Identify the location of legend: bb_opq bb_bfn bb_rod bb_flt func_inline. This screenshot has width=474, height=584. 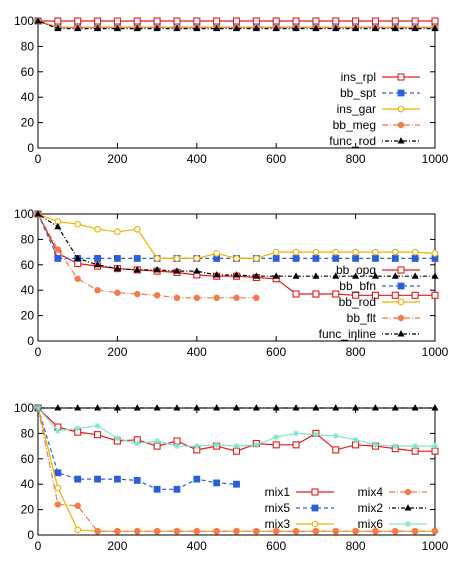
(369, 302).